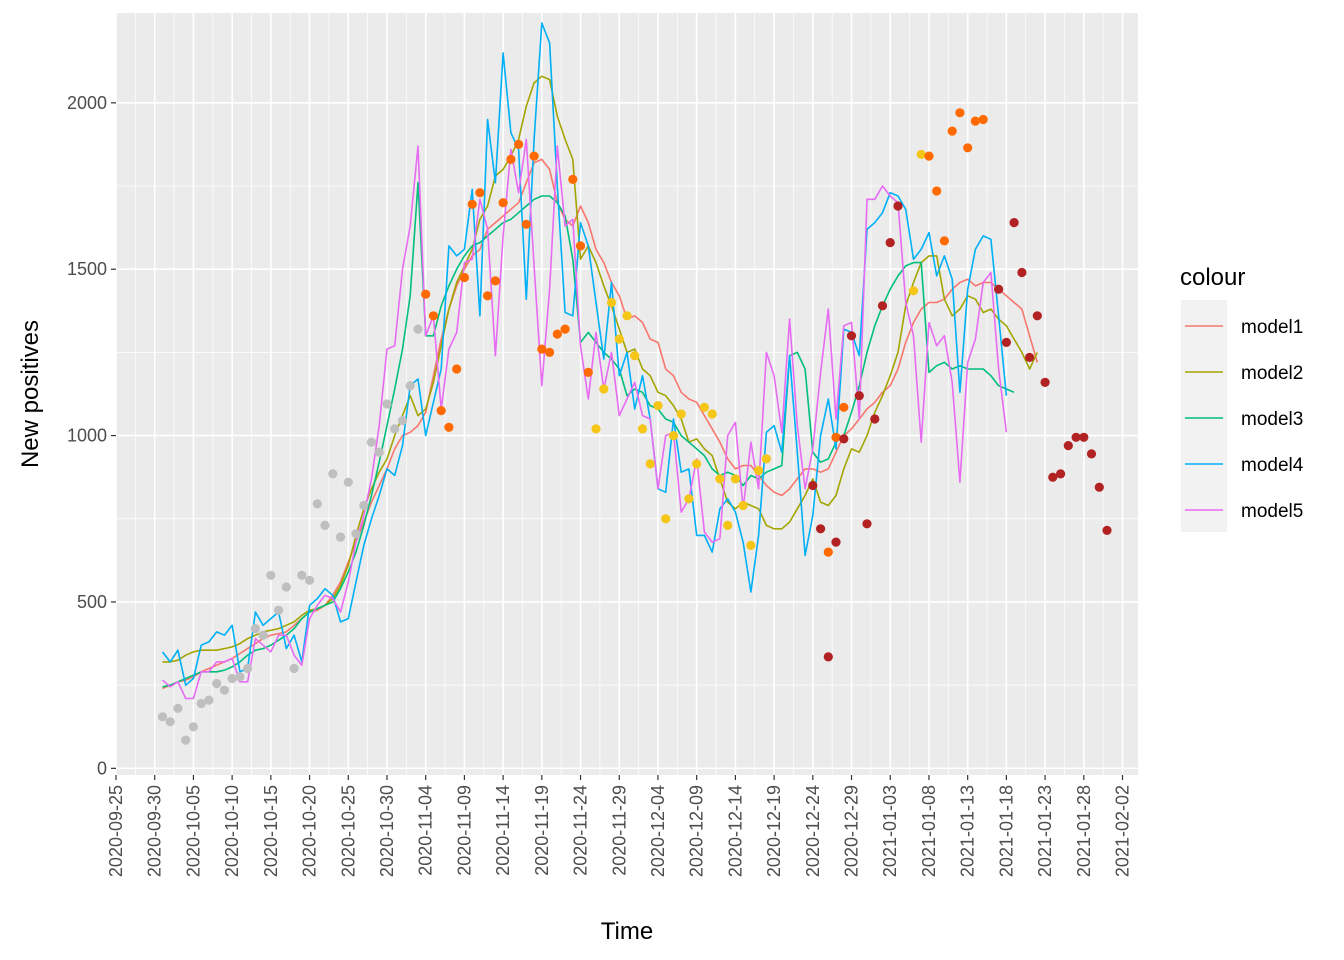 The width and height of the screenshot is (1344, 960). Describe the element at coordinates (813, 831) in the screenshot. I see `x-tick-label: 2020-12-24` at that location.